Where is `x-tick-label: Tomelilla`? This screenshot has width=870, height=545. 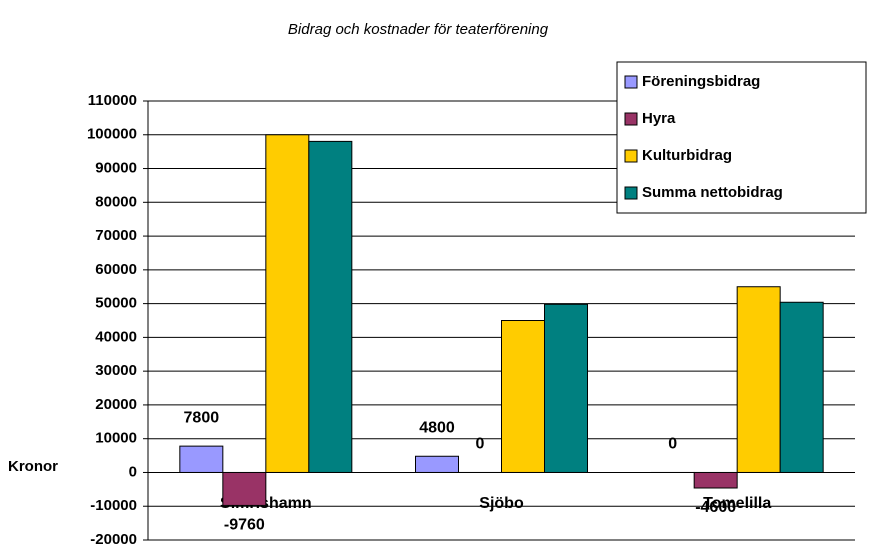
x-tick-label: Tomelilla is located at coordinates (737, 503).